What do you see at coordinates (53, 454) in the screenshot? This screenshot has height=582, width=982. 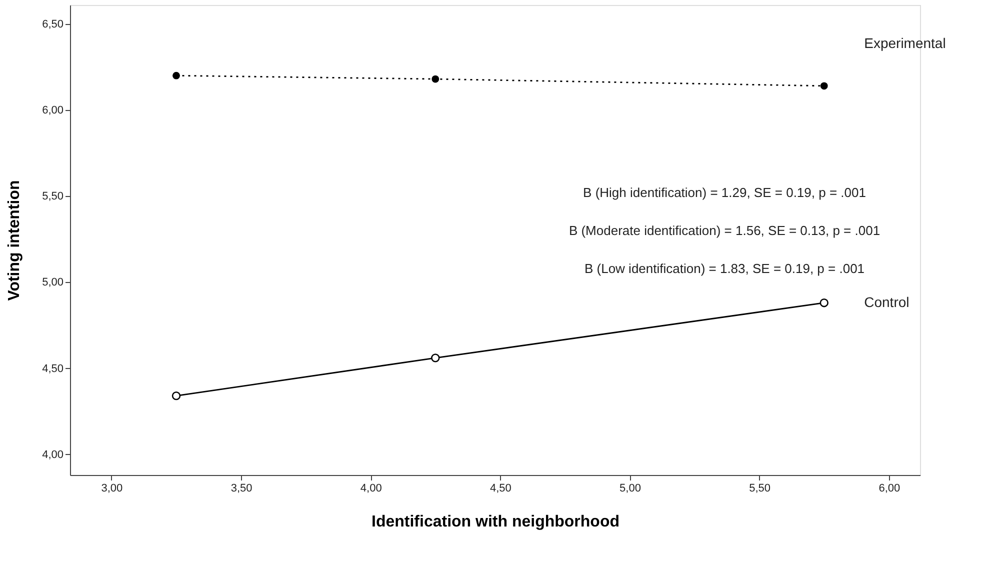 I see `y-tick-label: 4,00` at bounding box center [53, 454].